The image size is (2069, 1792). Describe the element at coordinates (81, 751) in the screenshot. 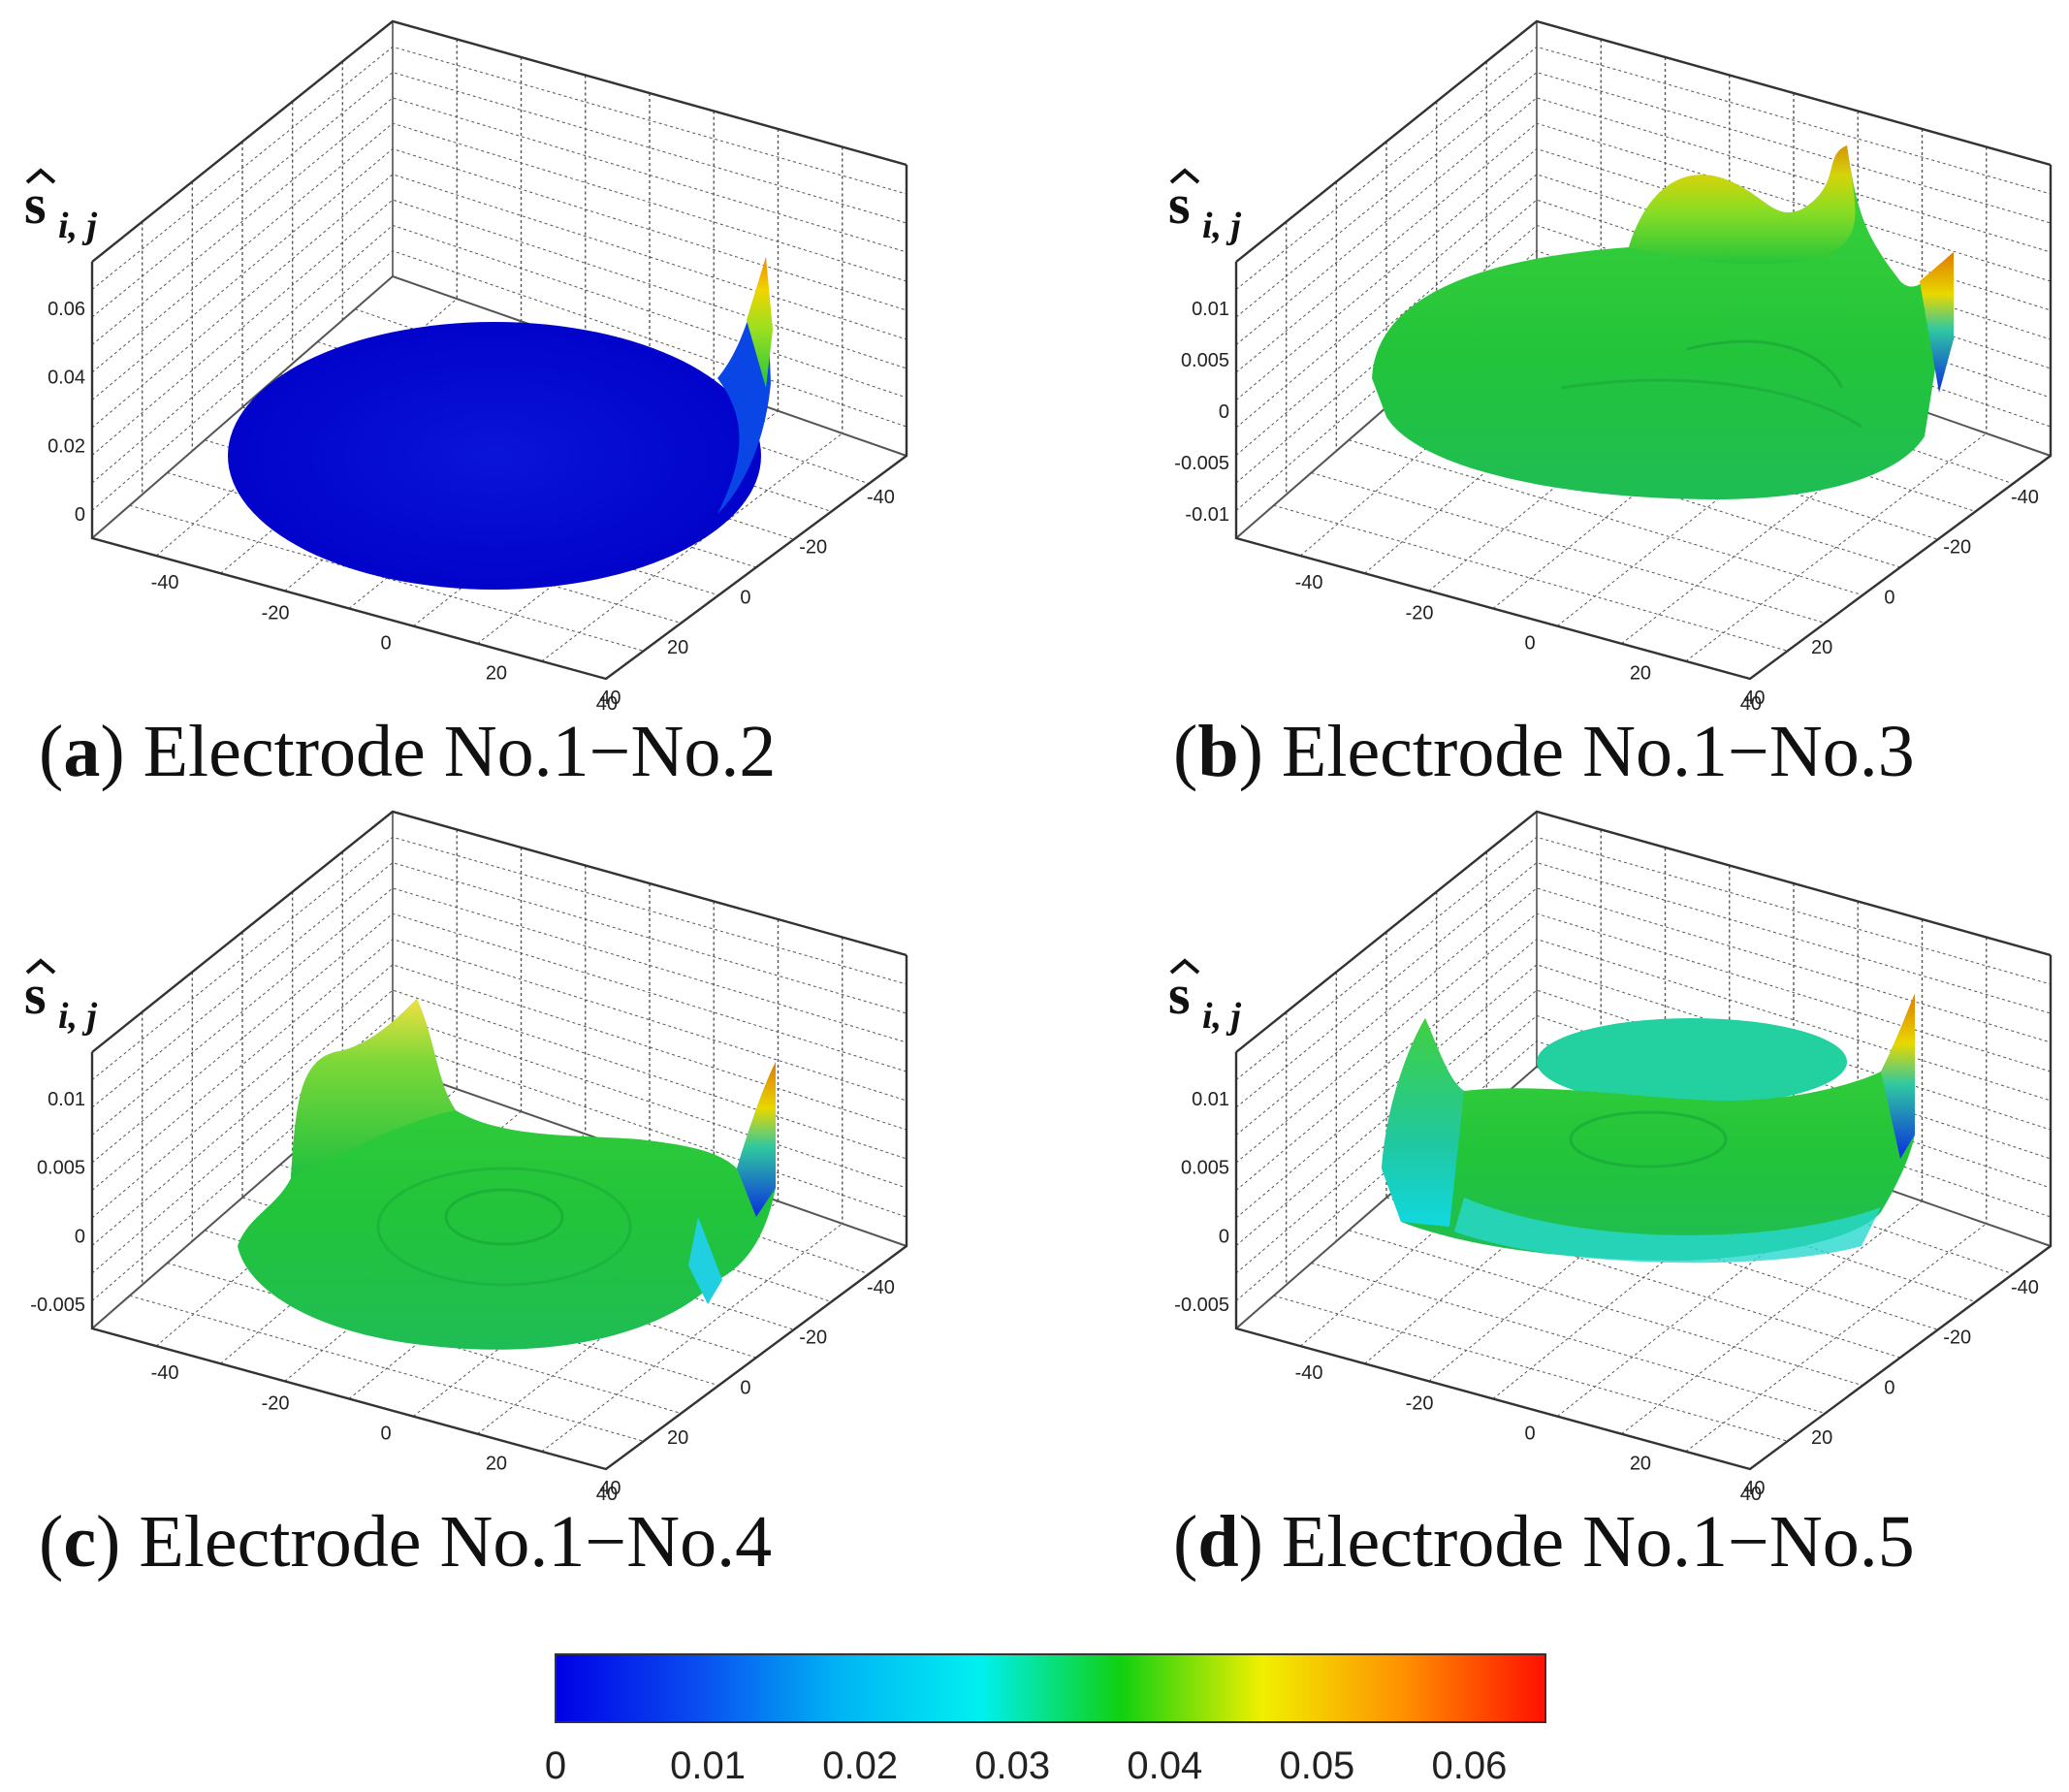

I see `caption-letter: a` at that location.